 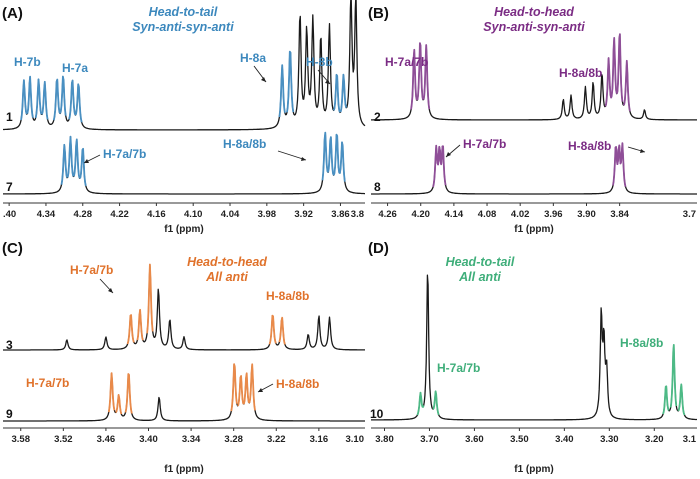 What do you see at coordinates (183, 27) in the screenshot?
I see `panel-a-title-line2: Syn-anti-syn-anti` at bounding box center [183, 27].